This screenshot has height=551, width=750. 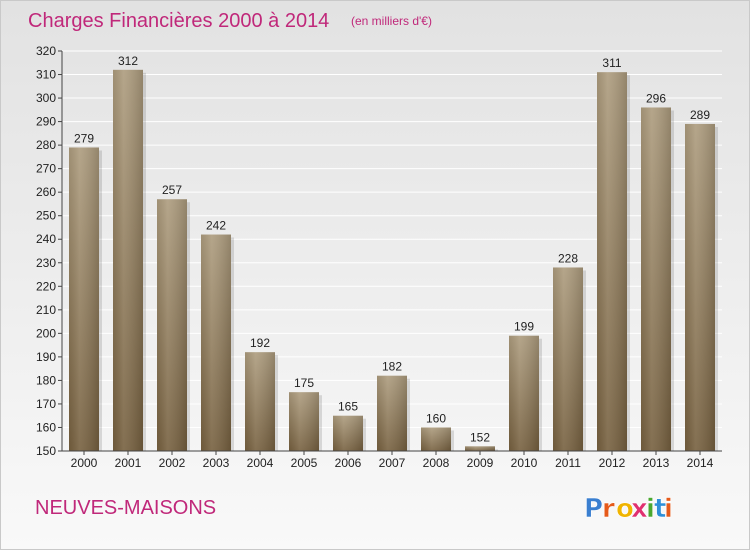 What do you see at coordinates (656, 98) in the screenshot?
I see `data-label: 296` at bounding box center [656, 98].